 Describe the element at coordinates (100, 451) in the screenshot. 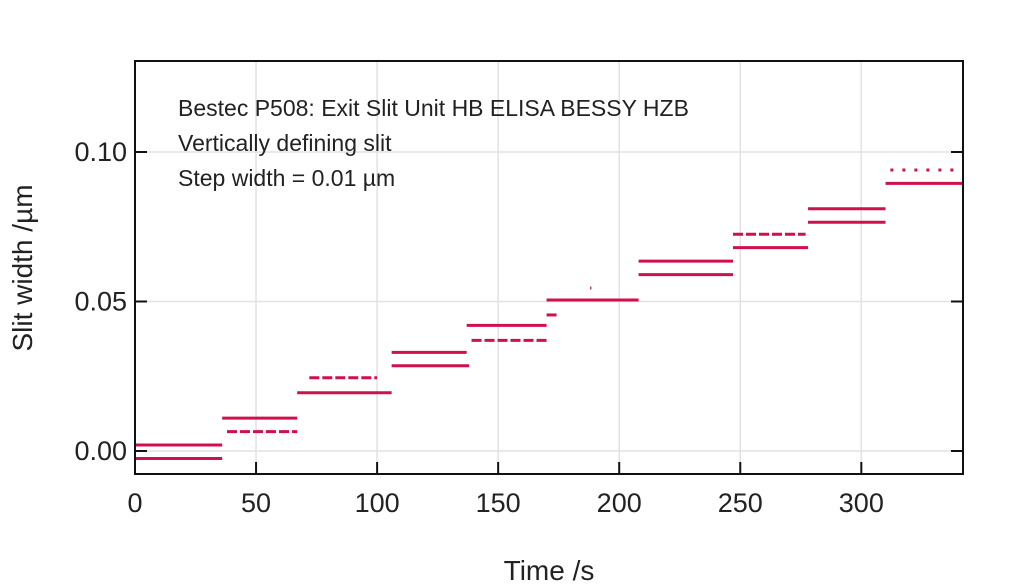

I see `y-tick-label: 0.00` at that location.